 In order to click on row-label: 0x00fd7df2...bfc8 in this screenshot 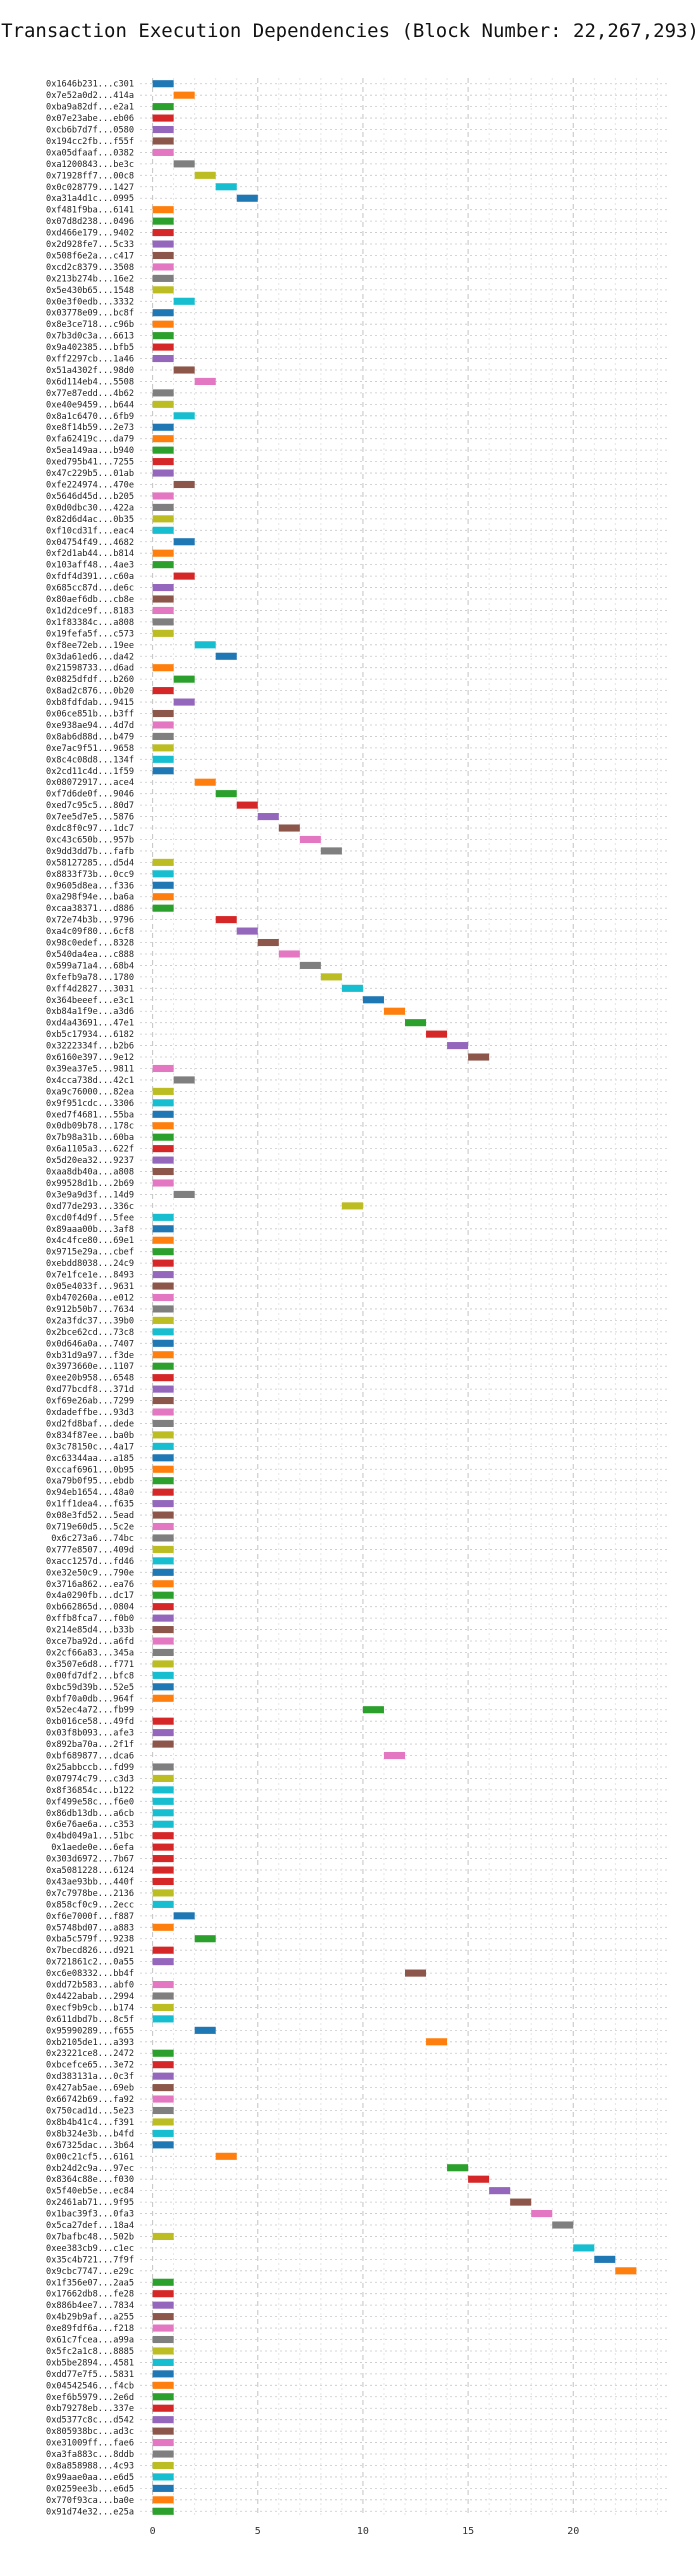, I will do `click(90, 1676)`.